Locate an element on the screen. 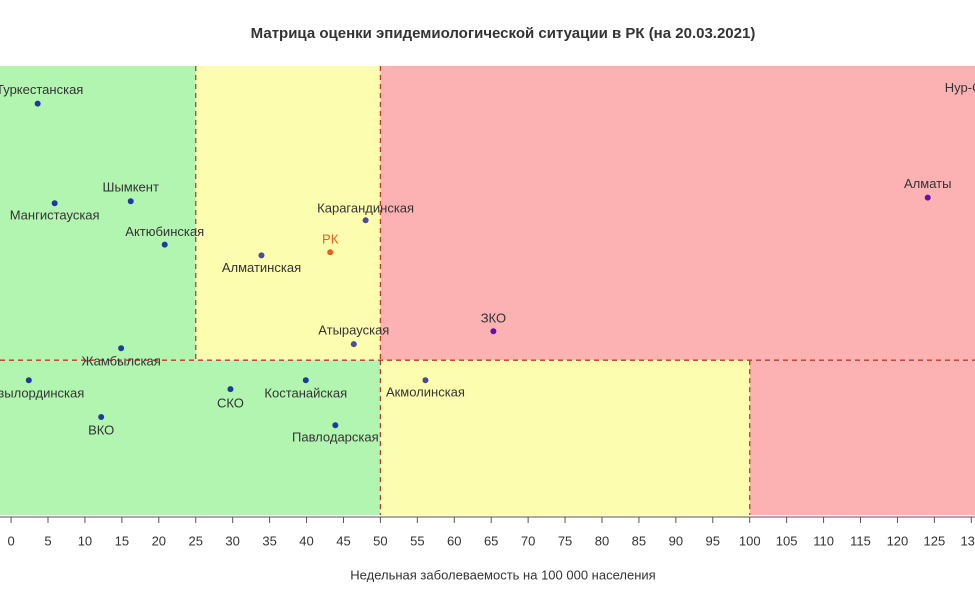 This screenshot has width=975, height=600. point-label: Алматинская is located at coordinates (261, 267).